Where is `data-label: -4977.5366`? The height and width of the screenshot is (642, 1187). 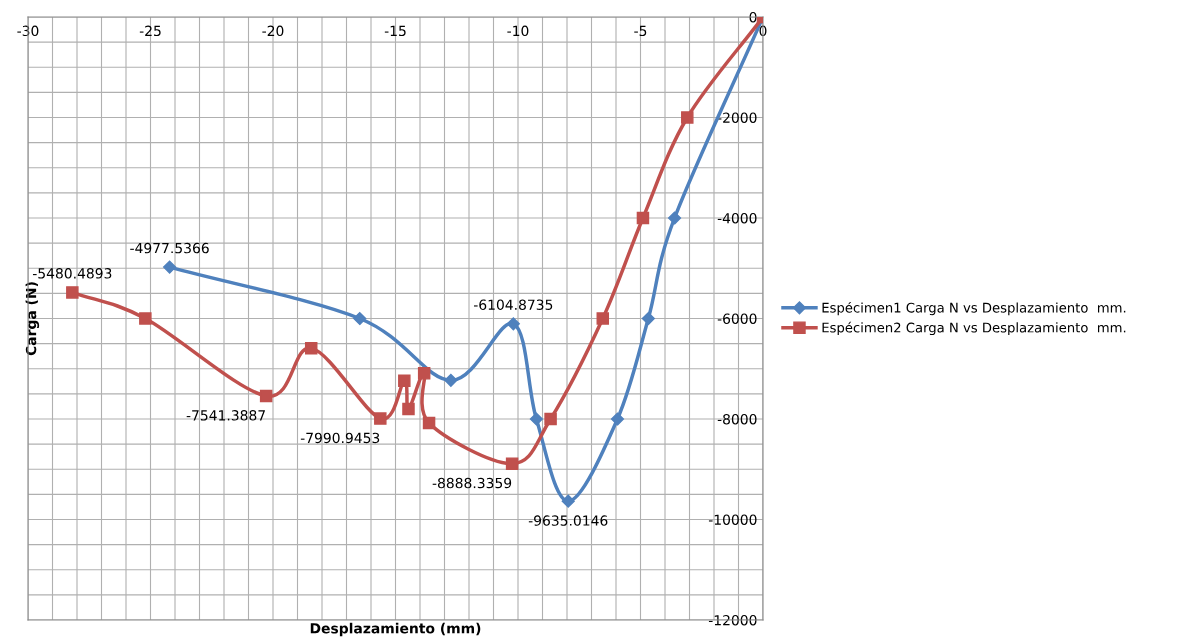 data-label: -4977.5366 is located at coordinates (169, 248).